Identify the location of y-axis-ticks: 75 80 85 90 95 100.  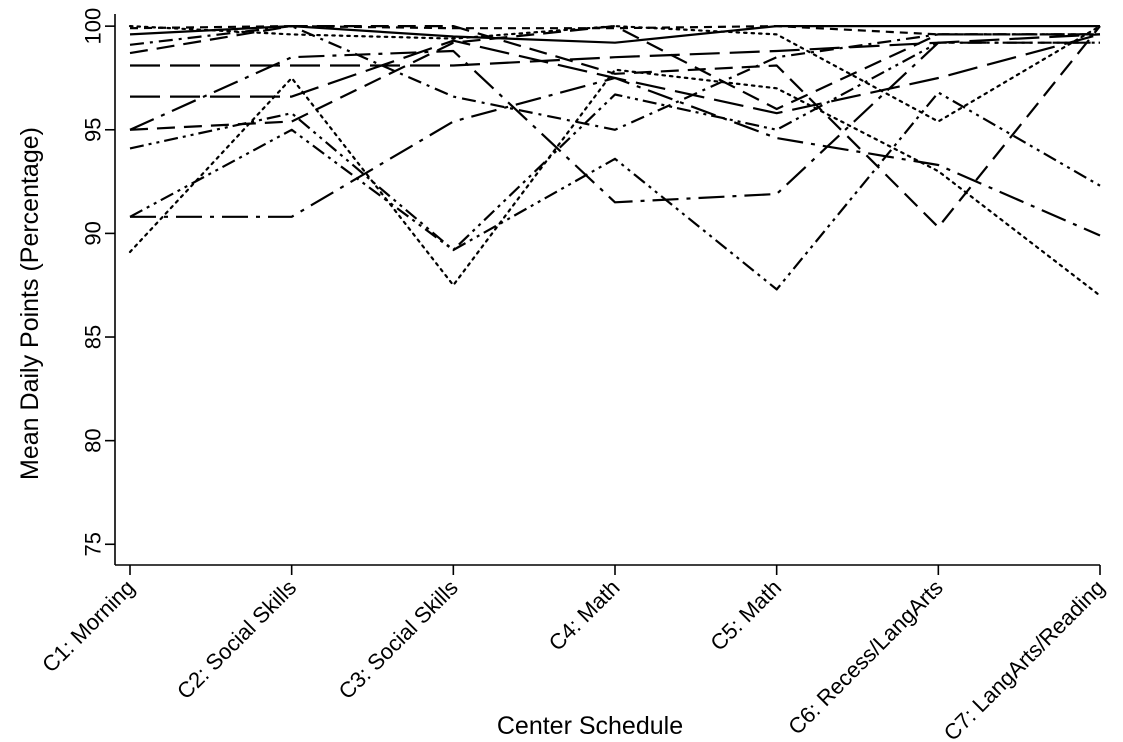
(98, 282).